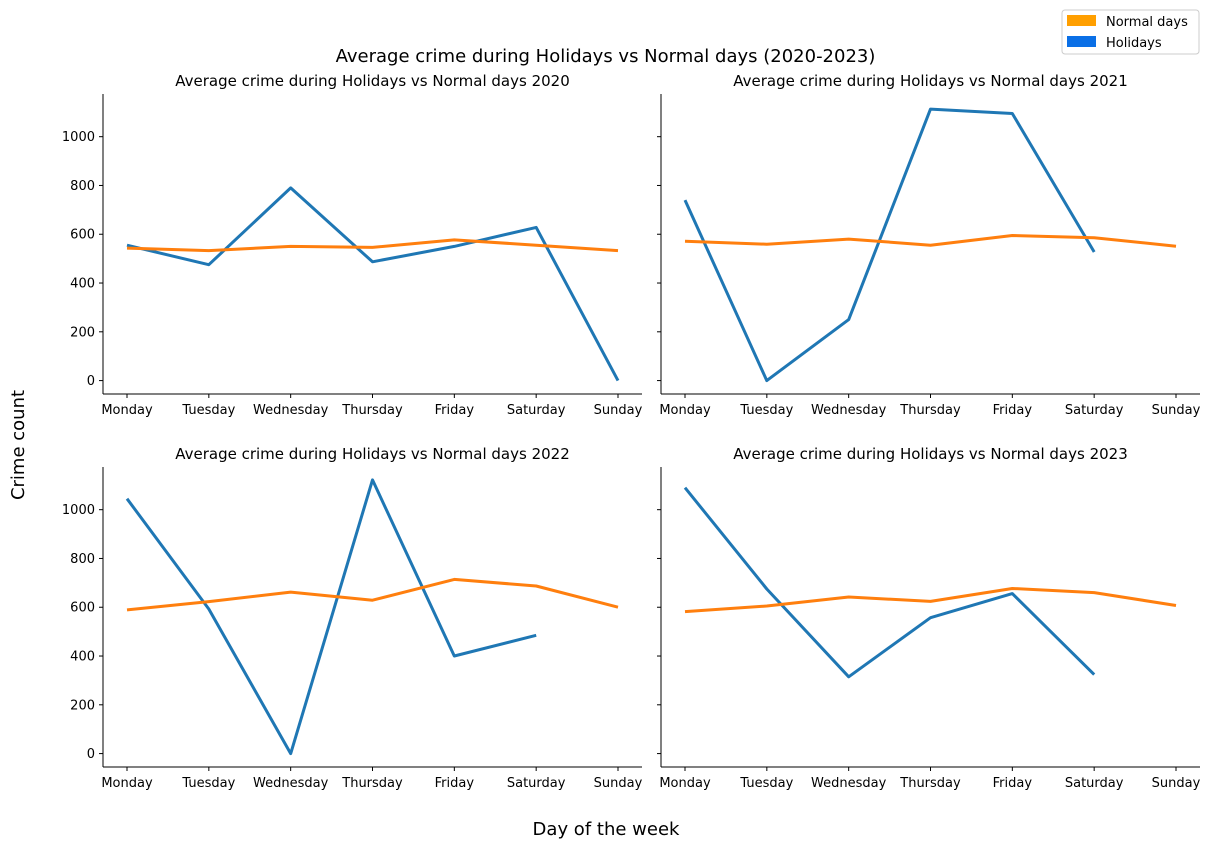 The image size is (1211, 848). Describe the element at coordinates (1147, 22) in the screenshot. I see `legend-label-normal-days: Normal days` at that location.